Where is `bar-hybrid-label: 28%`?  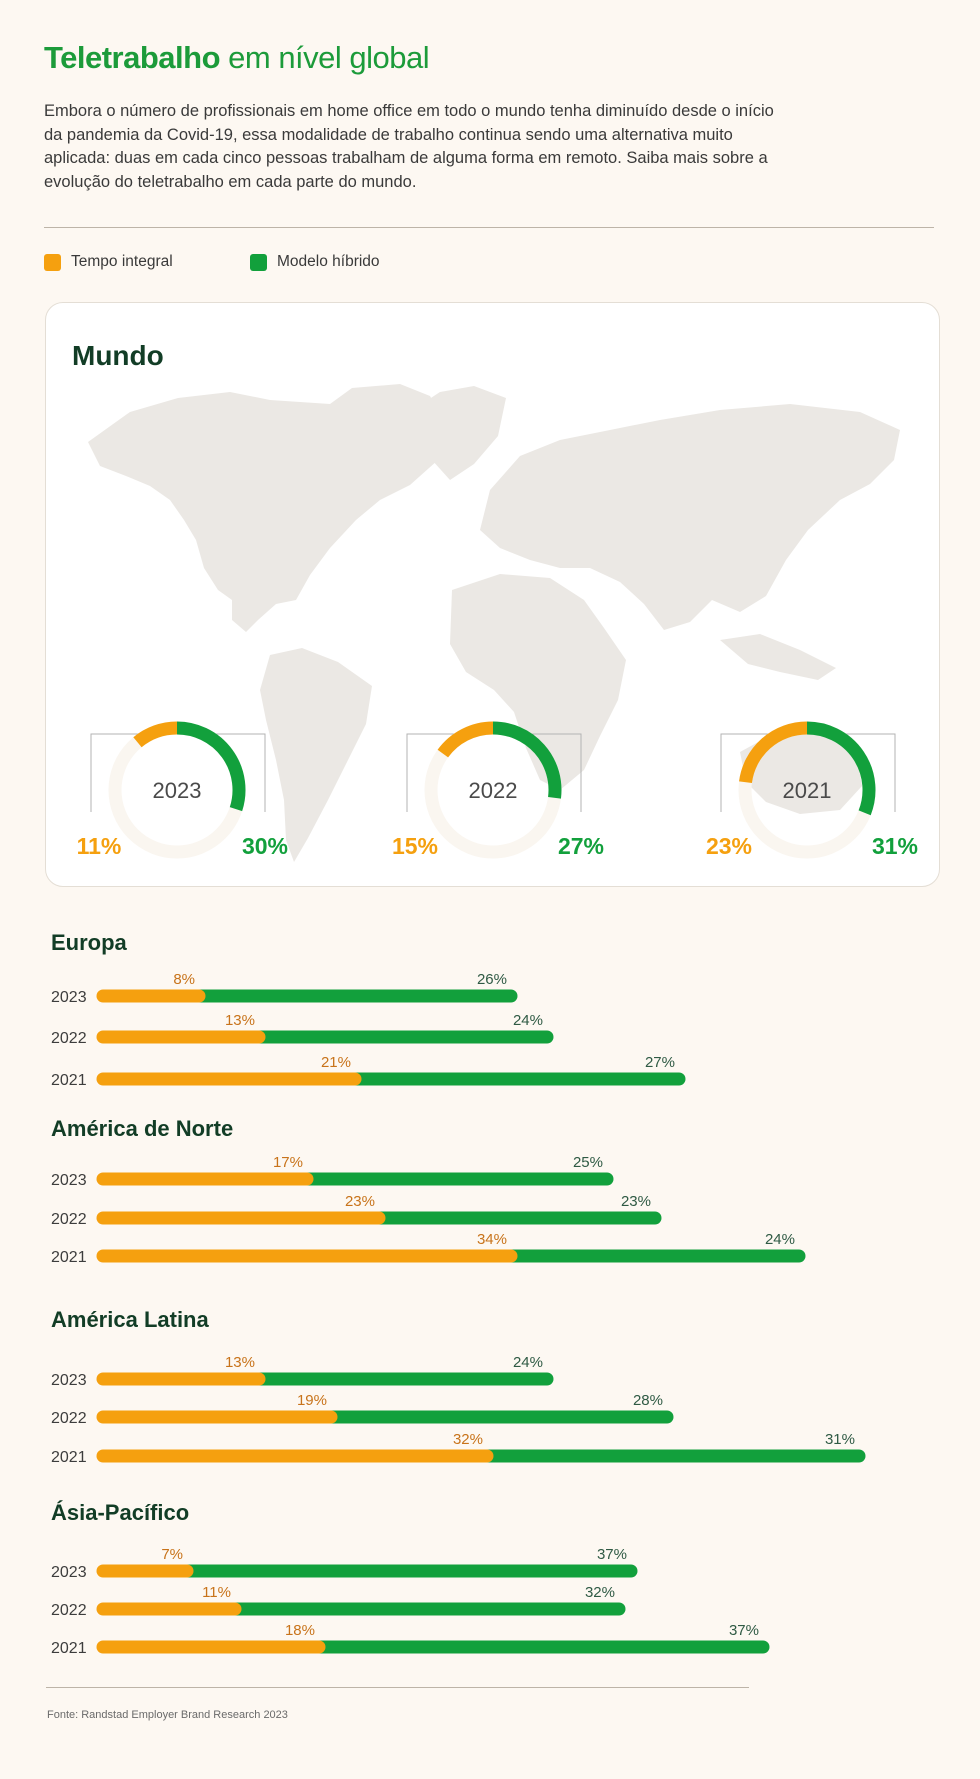
bar-hybrid-label: 28% is located at coordinates (648, 1400).